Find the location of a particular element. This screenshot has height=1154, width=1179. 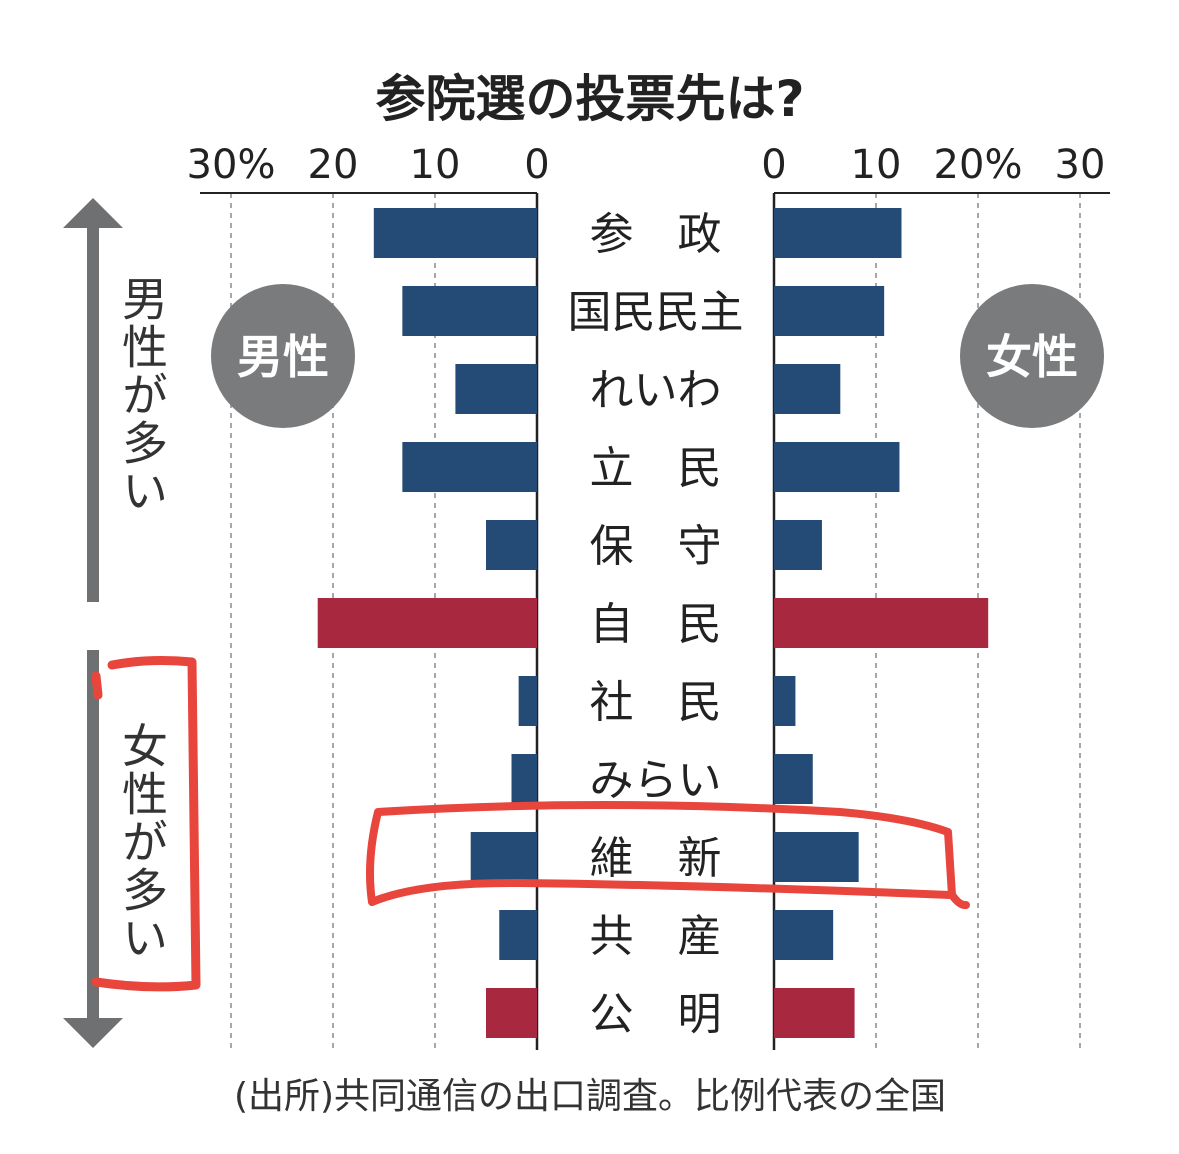

category-label: 維 新 is located at coordinates (656, 858).